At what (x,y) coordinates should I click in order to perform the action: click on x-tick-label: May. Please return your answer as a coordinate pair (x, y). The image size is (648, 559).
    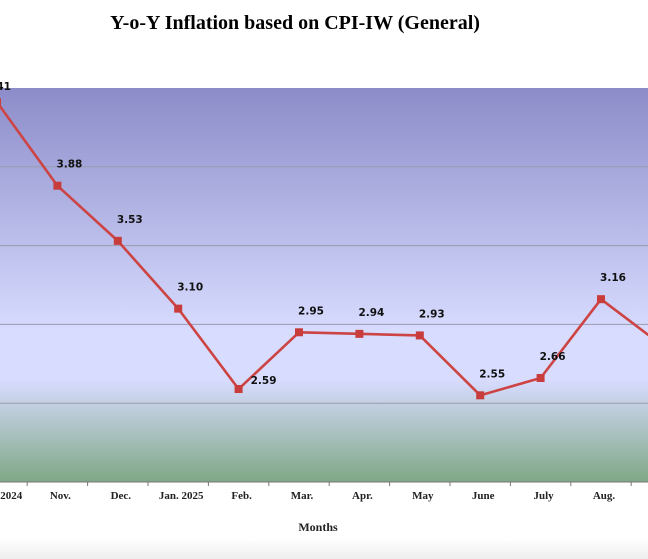
    Looking at the image, I should click on (423, 496).